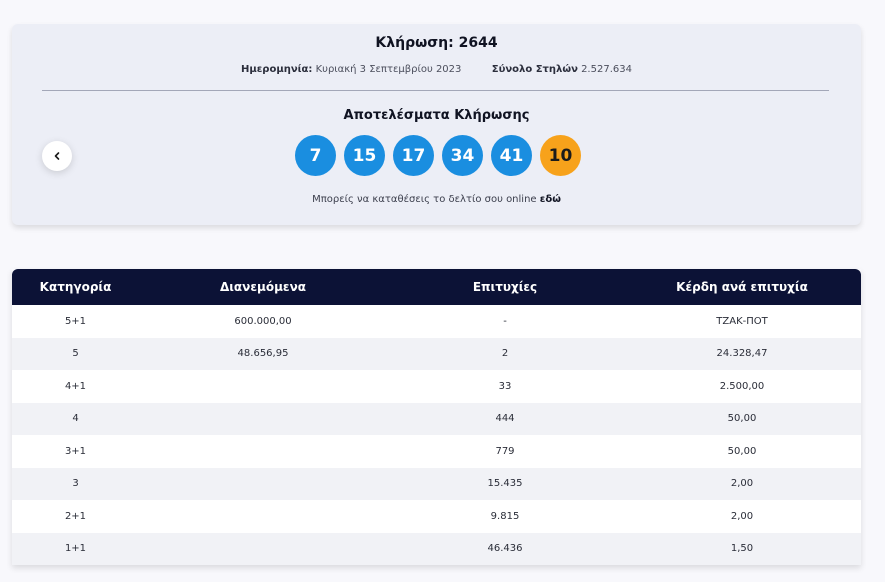 Image resolution: width=885 pixels, height=582 pixels. What do you see at coordinates (263, 287) in the screenshot?
I see `header-pool: Διανεμόμενα` at bounding box center [263, 287].